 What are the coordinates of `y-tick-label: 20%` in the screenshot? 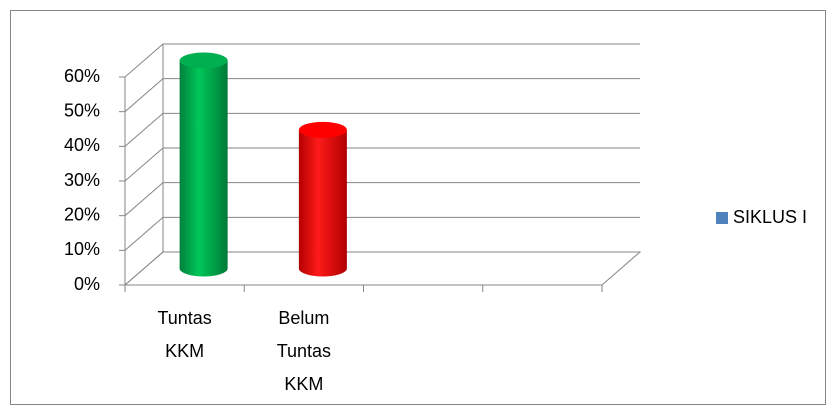 It's located at (82, 214).